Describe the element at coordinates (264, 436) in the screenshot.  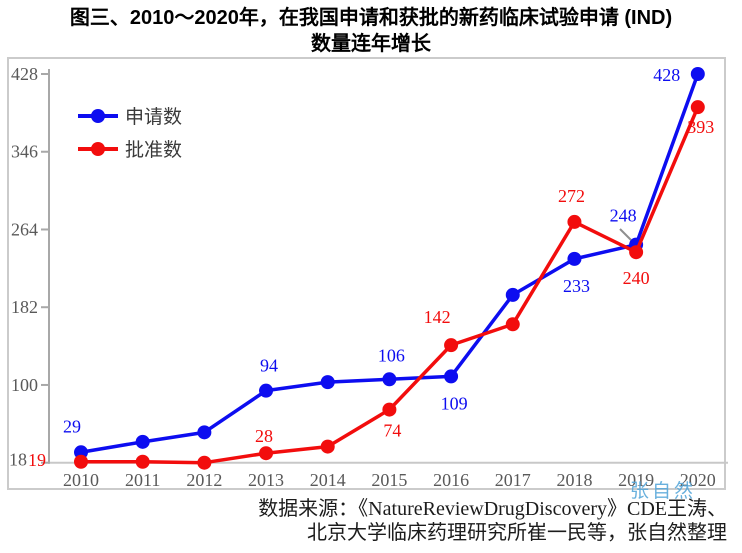
I see `data-point-label-批准数-2013: 28` at that location.